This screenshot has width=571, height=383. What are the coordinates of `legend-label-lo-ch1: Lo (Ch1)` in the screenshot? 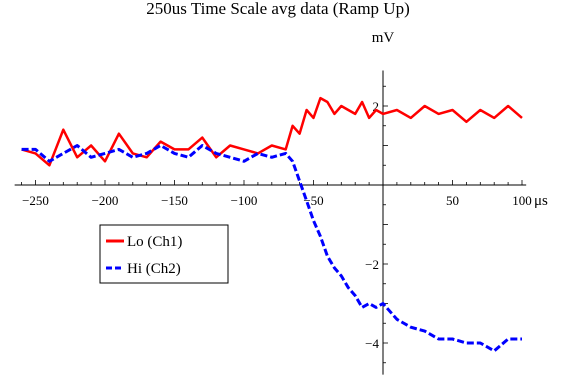 It's located at (154, 242).